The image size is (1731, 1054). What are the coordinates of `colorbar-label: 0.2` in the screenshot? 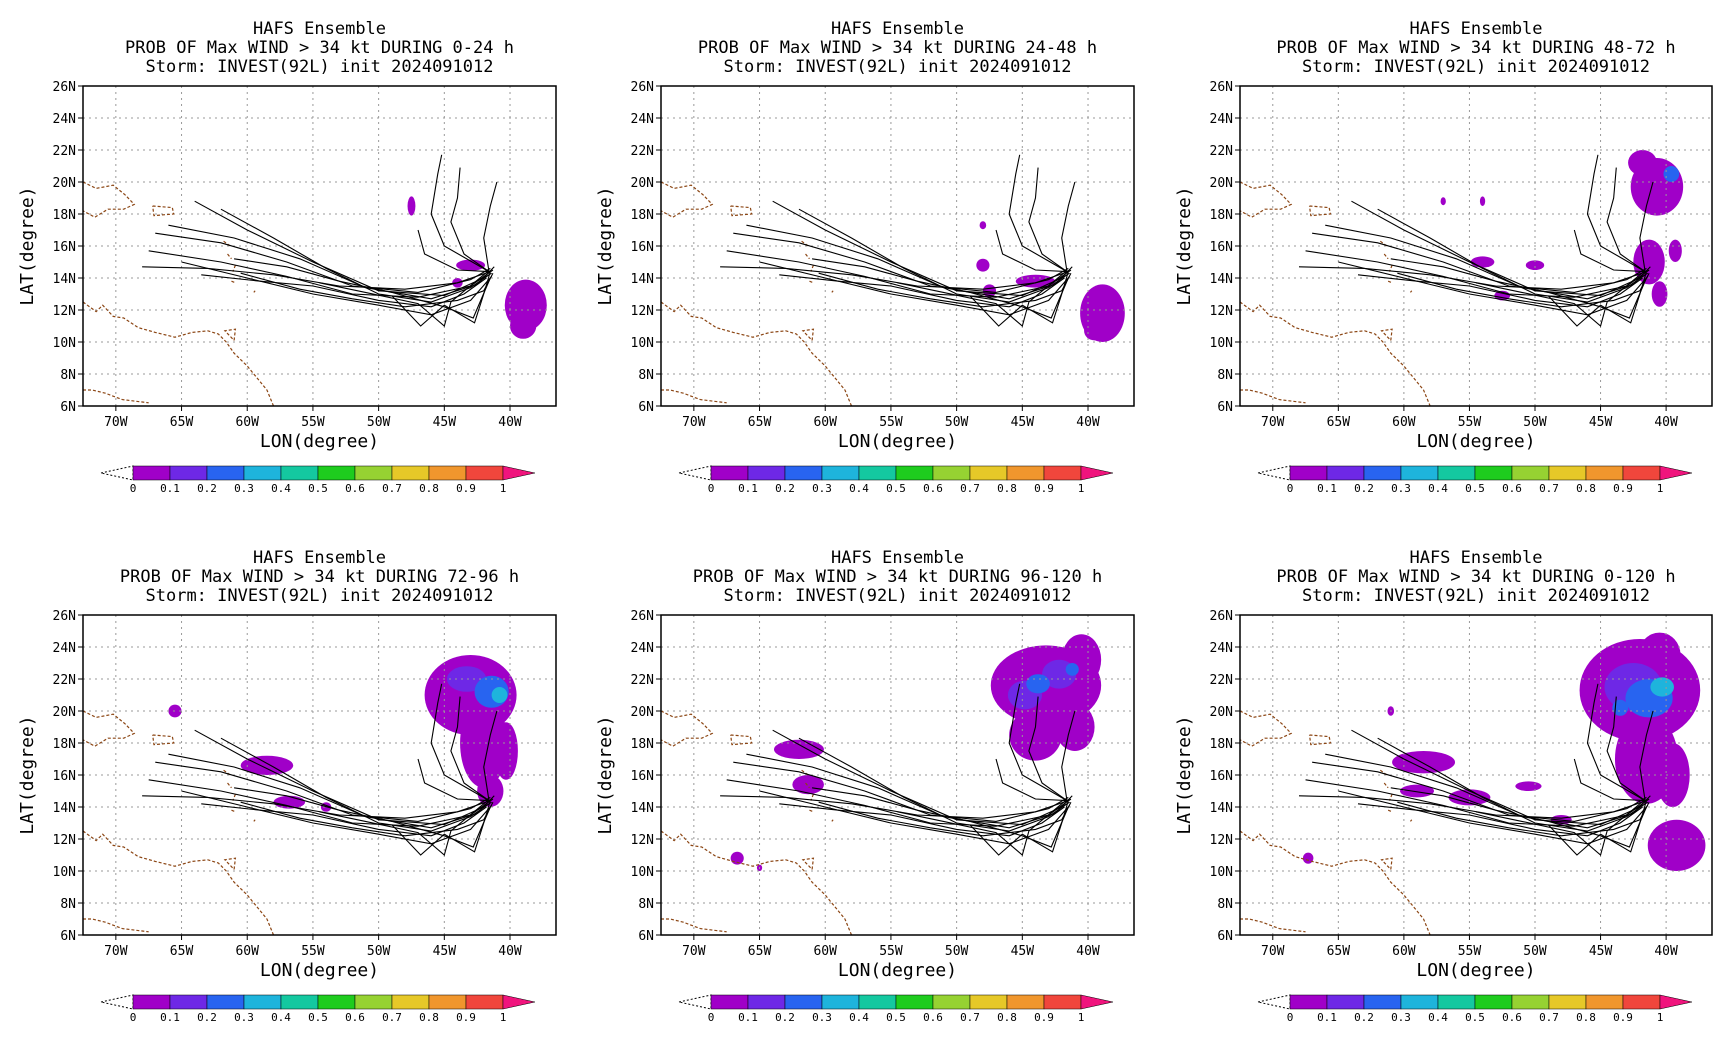 It's located at (207, 1017).